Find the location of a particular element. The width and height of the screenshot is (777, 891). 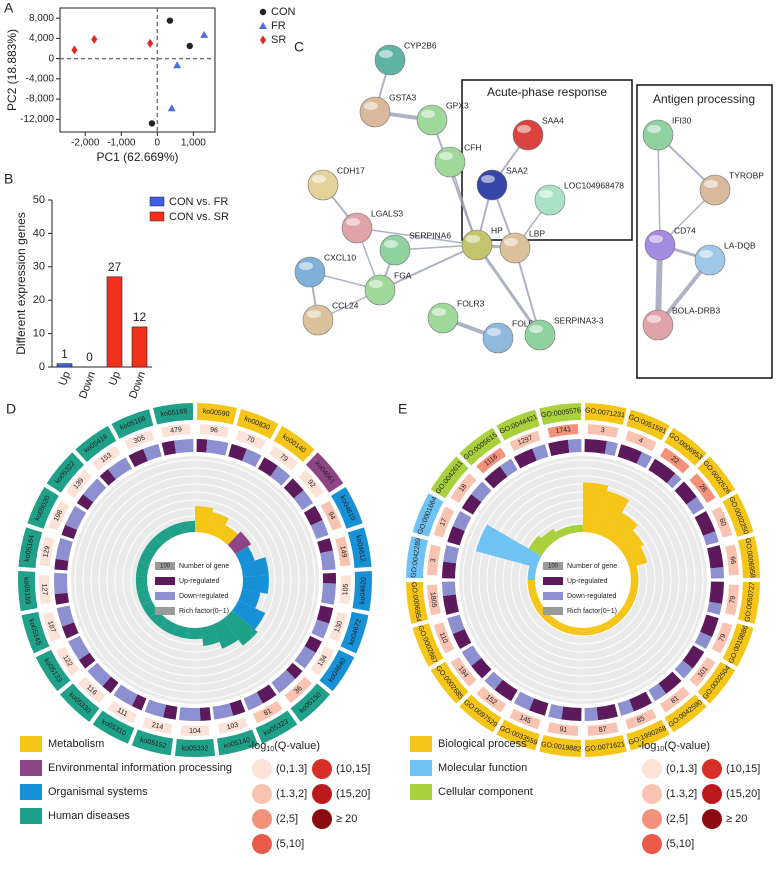

x-tick-label: -2,000 is located at coordinates (85, 143).